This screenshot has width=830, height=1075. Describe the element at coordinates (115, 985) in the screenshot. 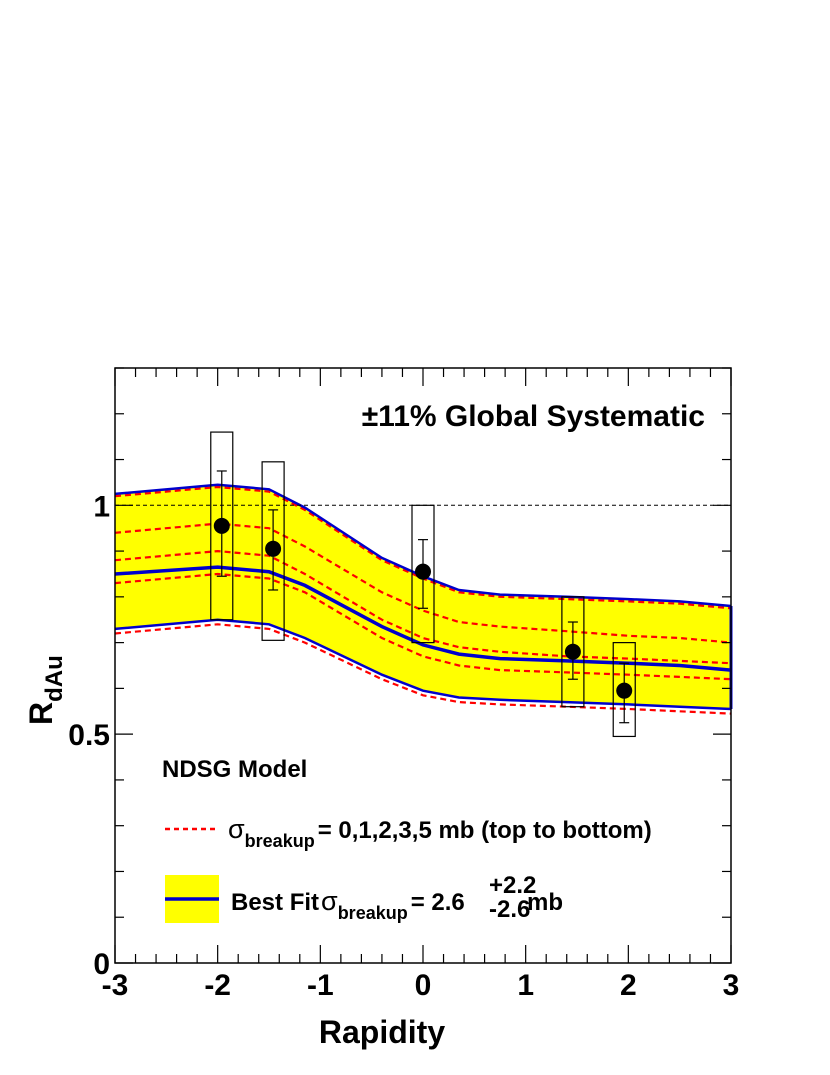

I see `x-tick-label-0: -3` at that location.